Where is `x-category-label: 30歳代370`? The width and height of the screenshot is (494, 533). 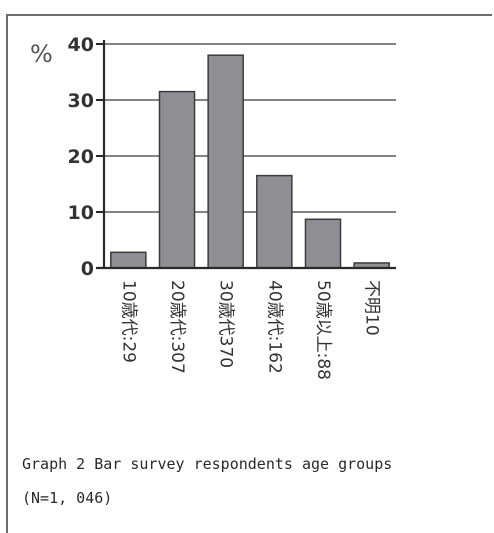
x-category-label: 30歳代370 is located at coordinates (226, 324).